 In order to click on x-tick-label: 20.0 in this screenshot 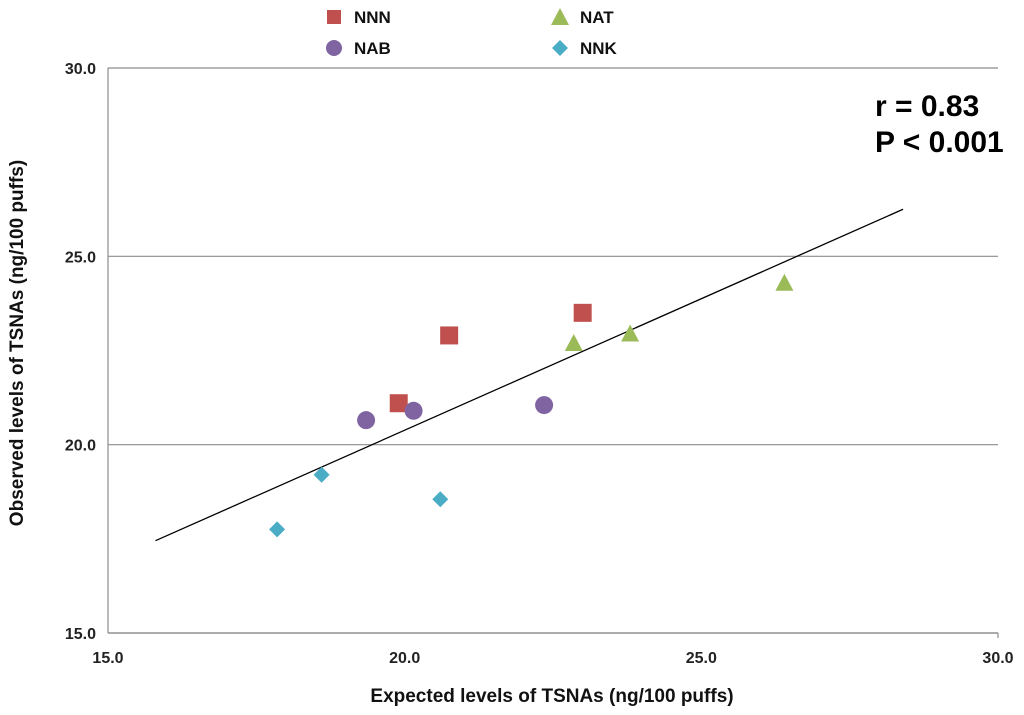, I will do `click(404, 658)`.